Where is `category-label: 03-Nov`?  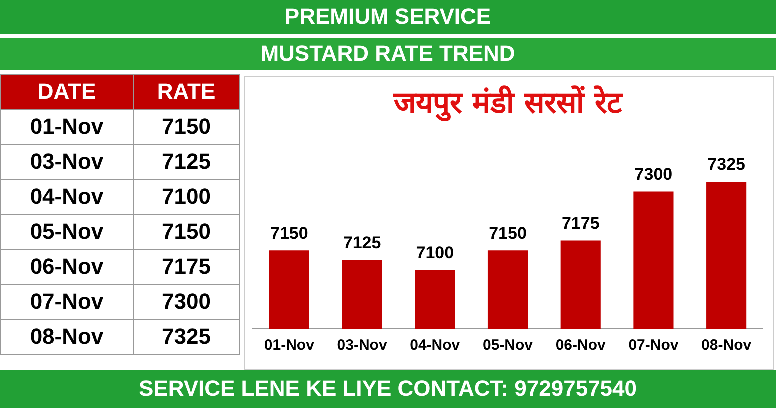
category-label: 03-Nov is located at coordinates (67, 162).